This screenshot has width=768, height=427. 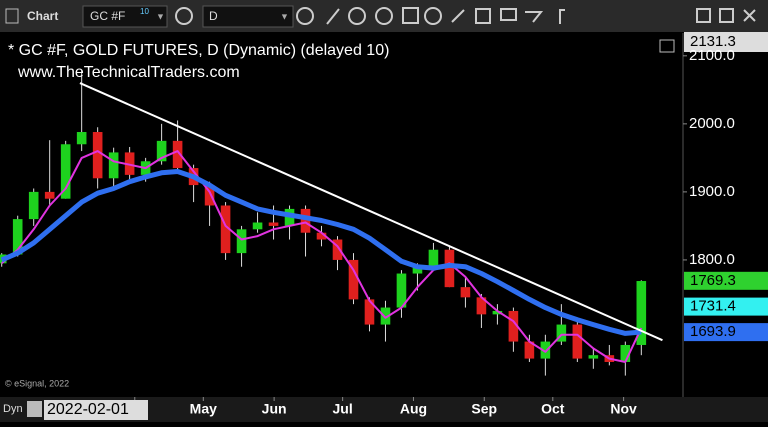 What do you see at coordinates (713, 41) in the screenshot?
I see `axis-top-value: 2131.3` at bounding box center [713, 41].